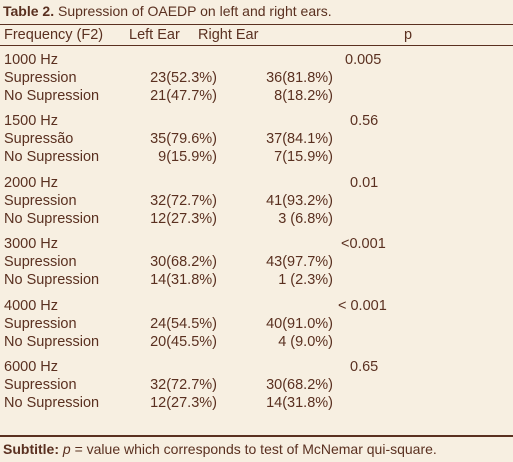 The width and height of the screenshot is (513, 462). I want to click on left-ear-value: 9(15.9%), so click(187, 157).